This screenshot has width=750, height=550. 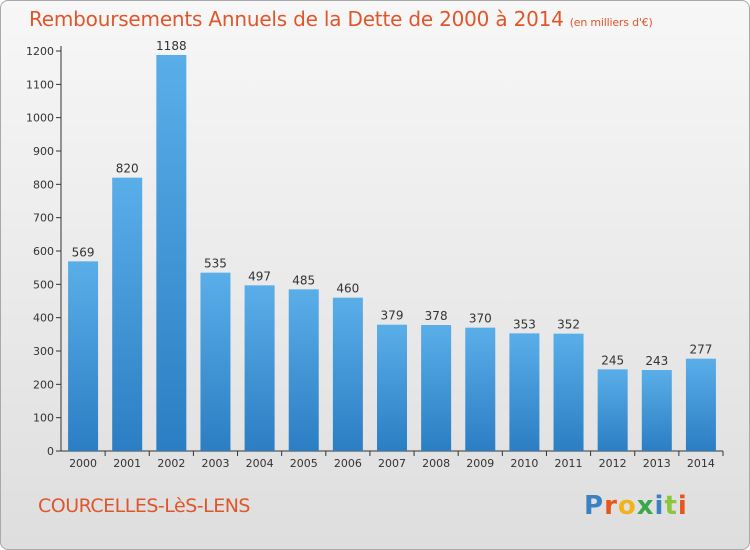 What do you see at coordinates (144, 506) in the screenshot?
I see `commune-name: COURCELLES-LèS-LENS` at bounding box center [144, 506].